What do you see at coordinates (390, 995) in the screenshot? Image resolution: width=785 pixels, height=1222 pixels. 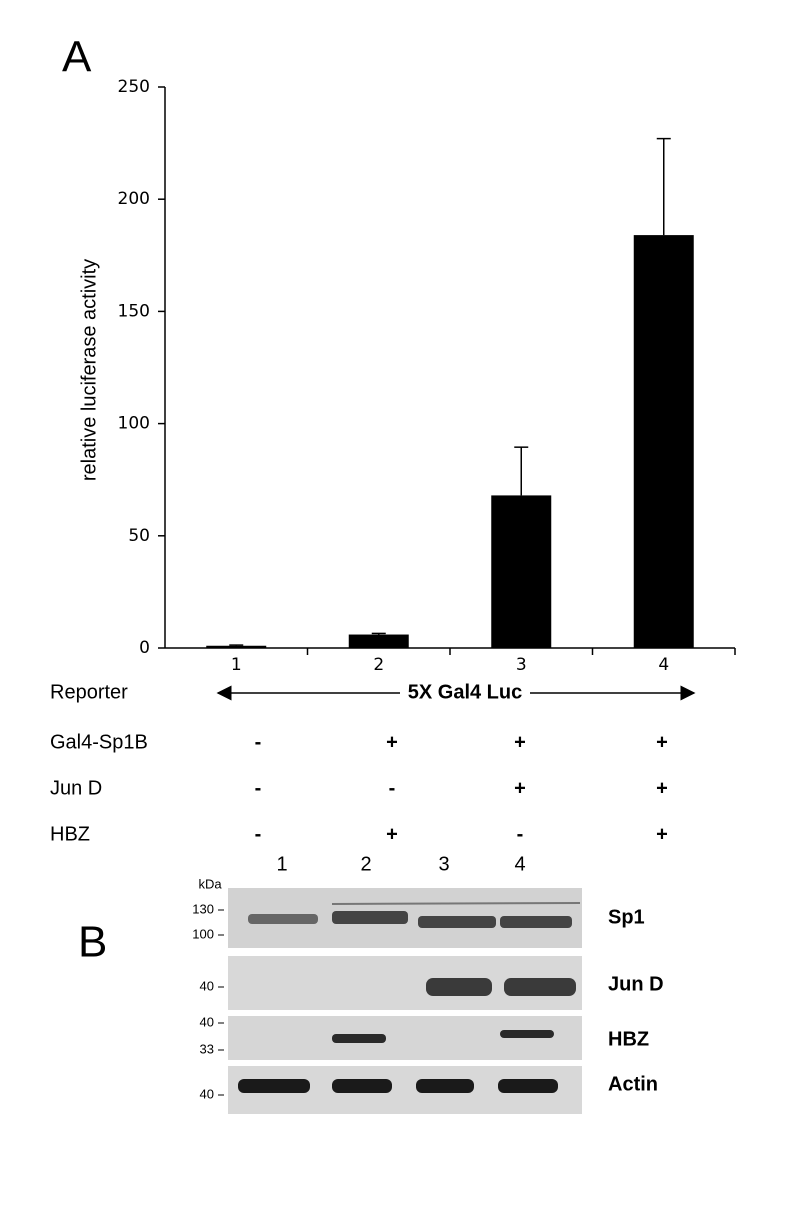 I see `western-blot: kDa` at bounding box center [390, 995].